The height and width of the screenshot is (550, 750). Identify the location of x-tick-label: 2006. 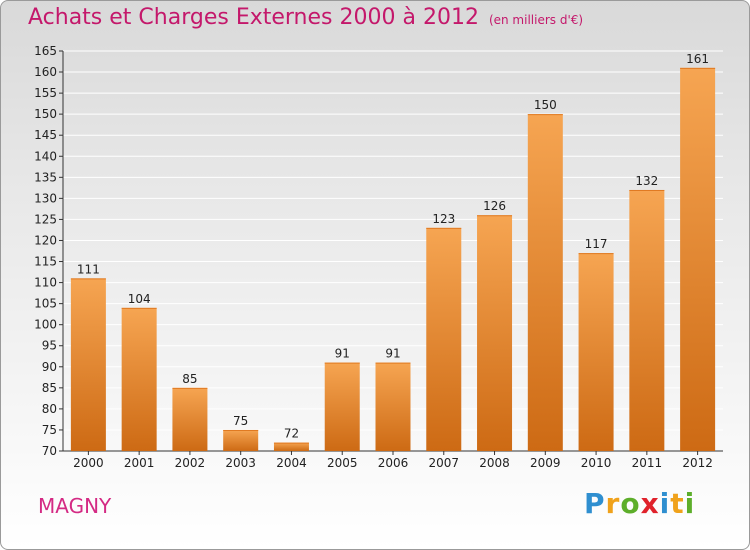
(393, 463).